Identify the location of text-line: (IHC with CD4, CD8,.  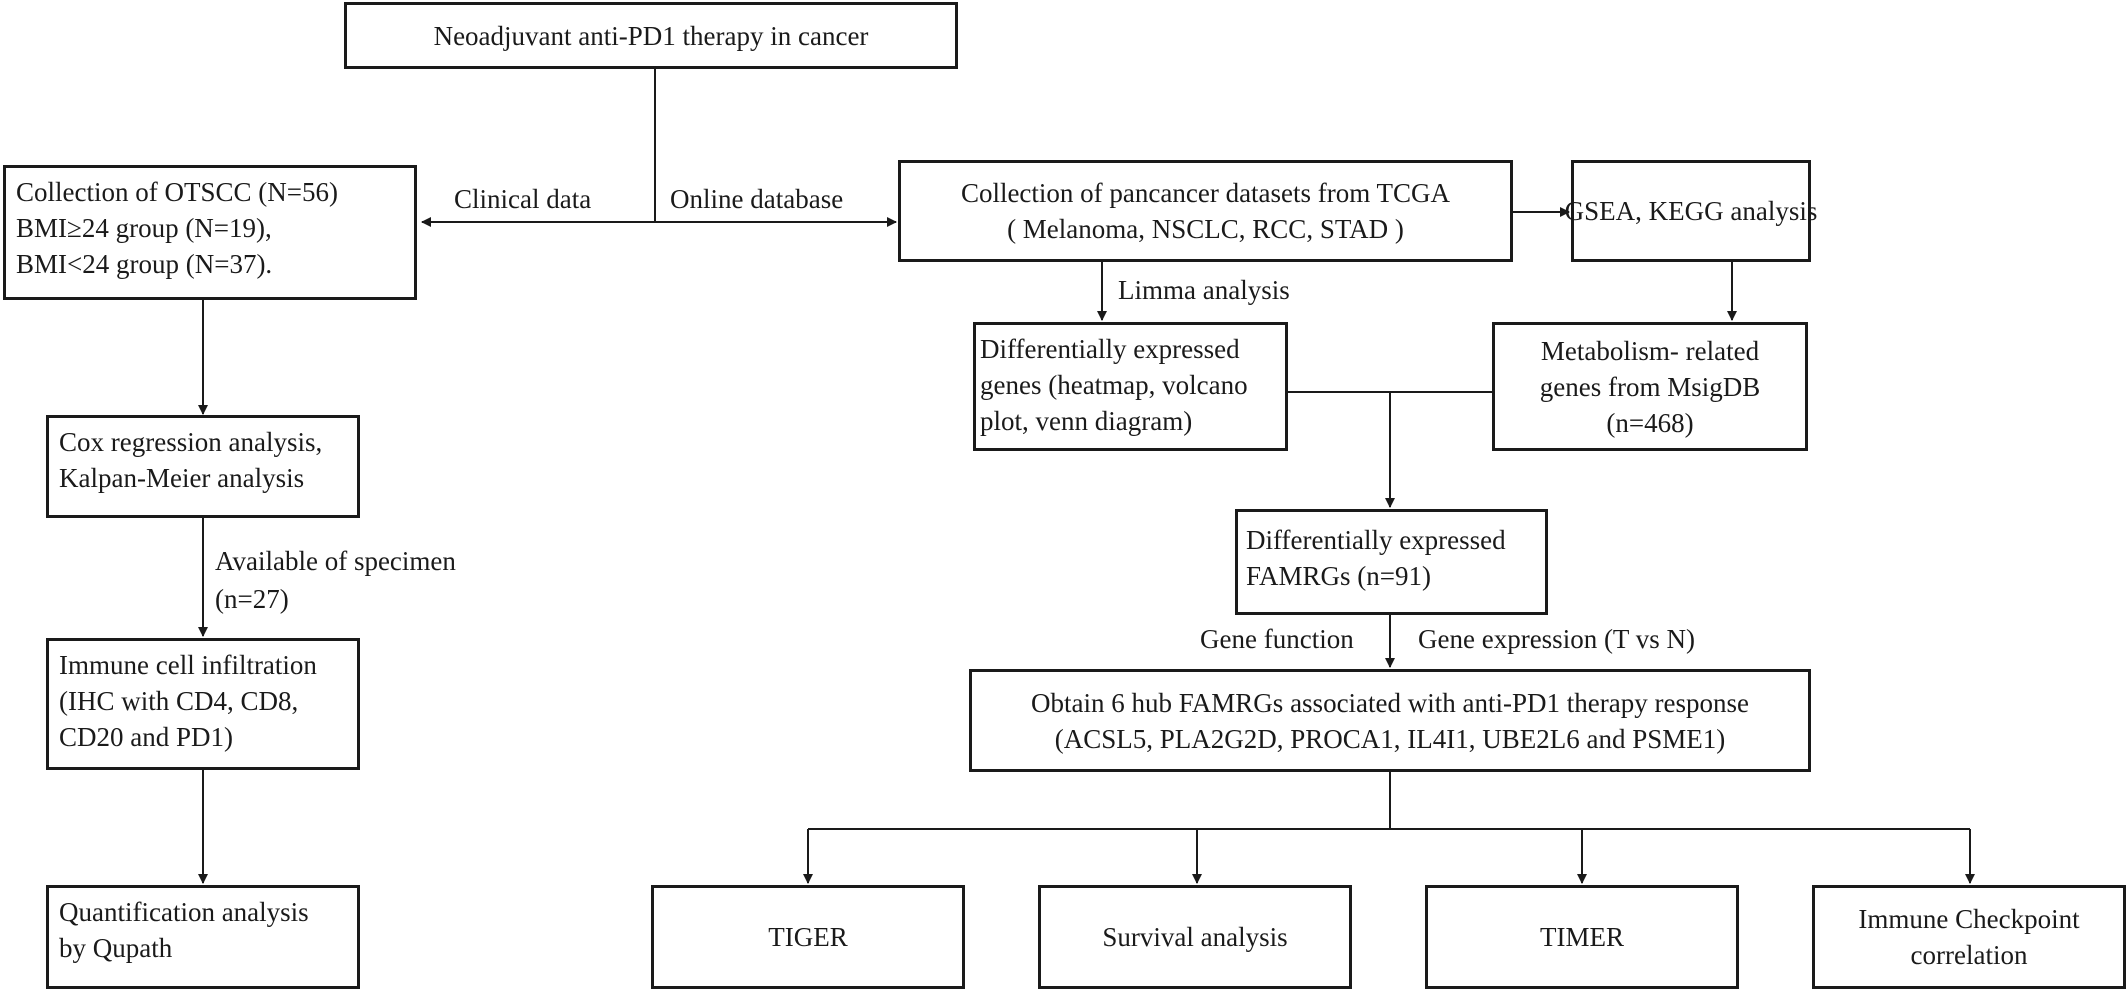
(179, 701).